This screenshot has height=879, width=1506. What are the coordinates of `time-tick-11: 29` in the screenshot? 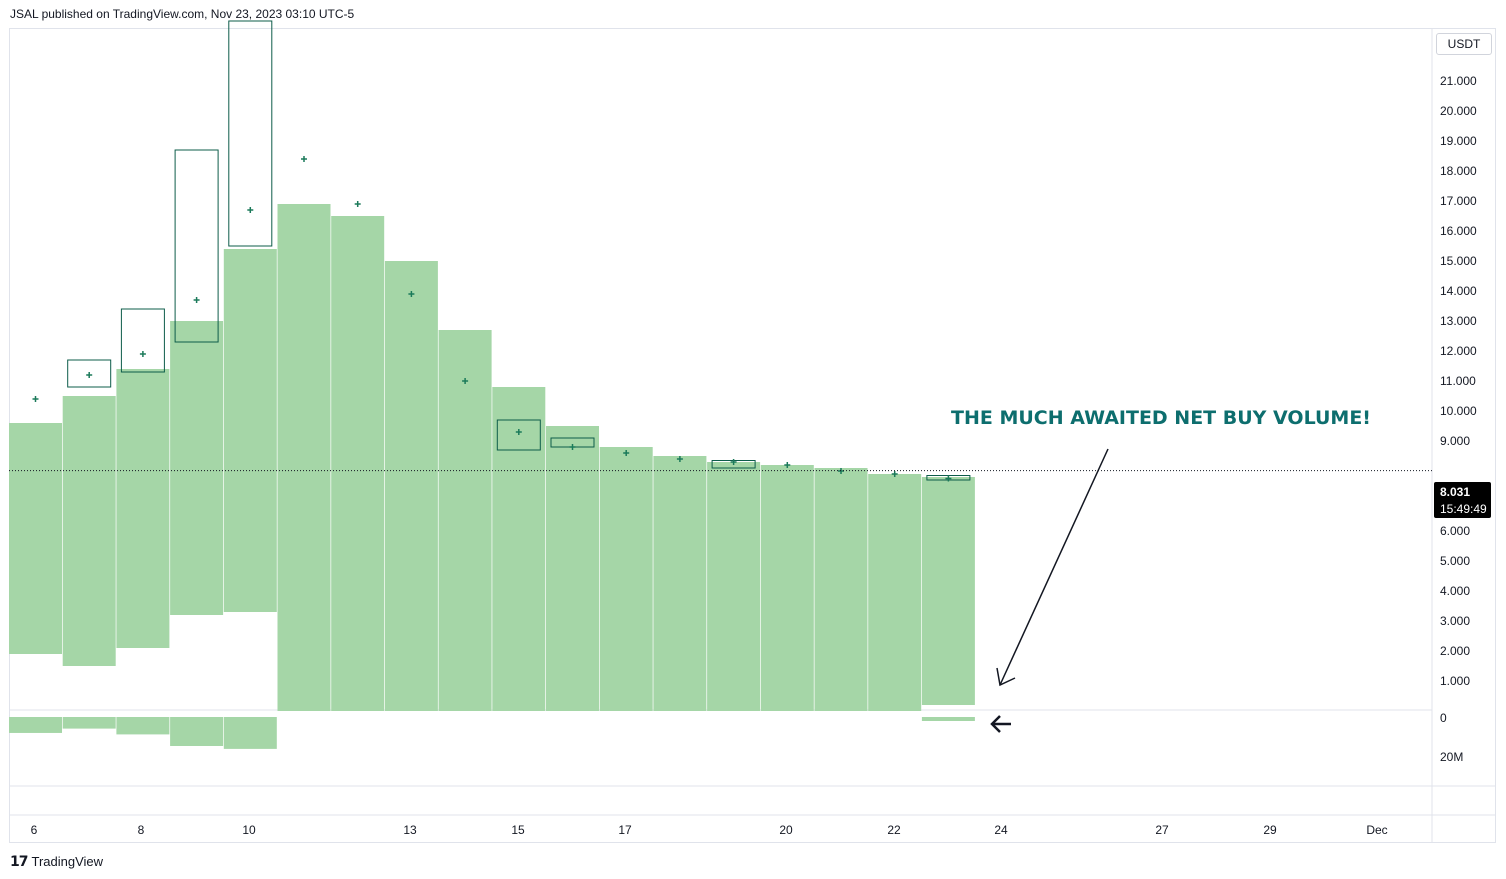 It's located at (1270, 830).